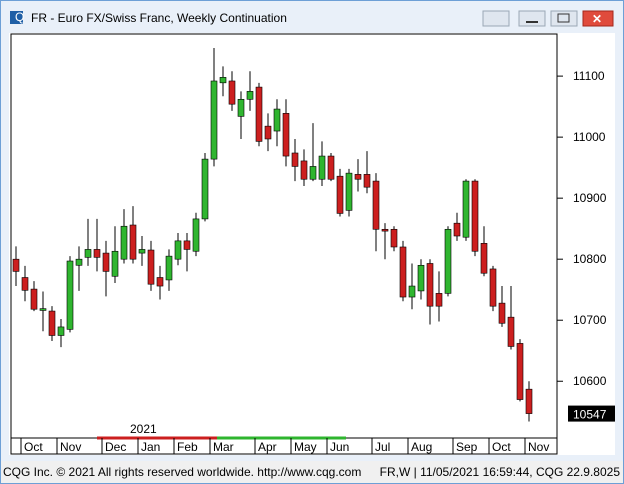 The width and height of the screenshot is (624, 484). Describe the element at coordinates (19, 17) in the screenshot. I see `icon-glyph: Q` at that location.